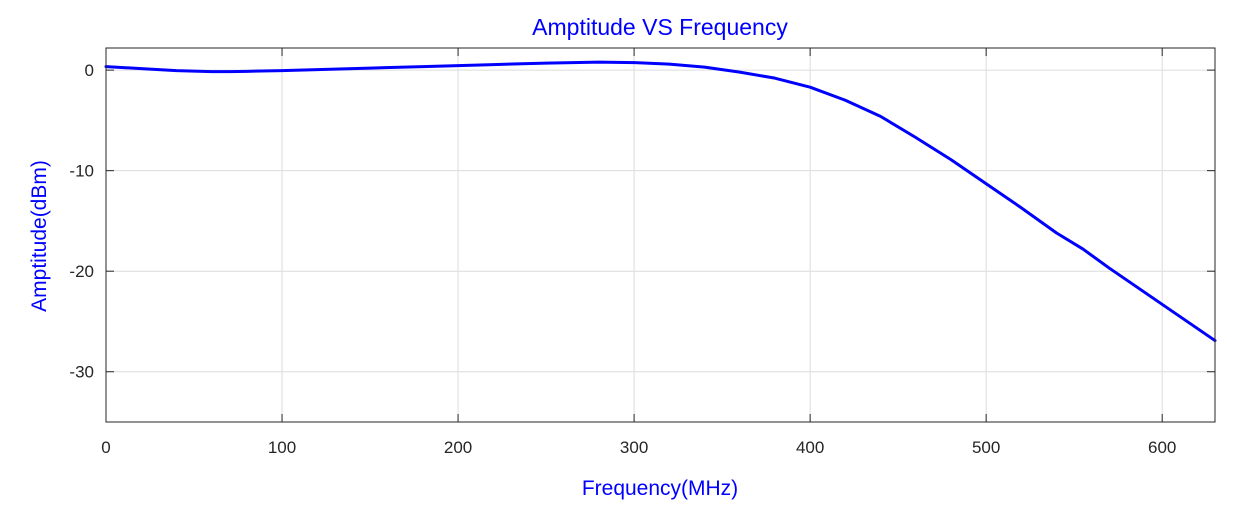 The height and width of the screenshot is (530, 1257). I want to click on chart-title: Amptitude VS Frequency, so click(660, 27).